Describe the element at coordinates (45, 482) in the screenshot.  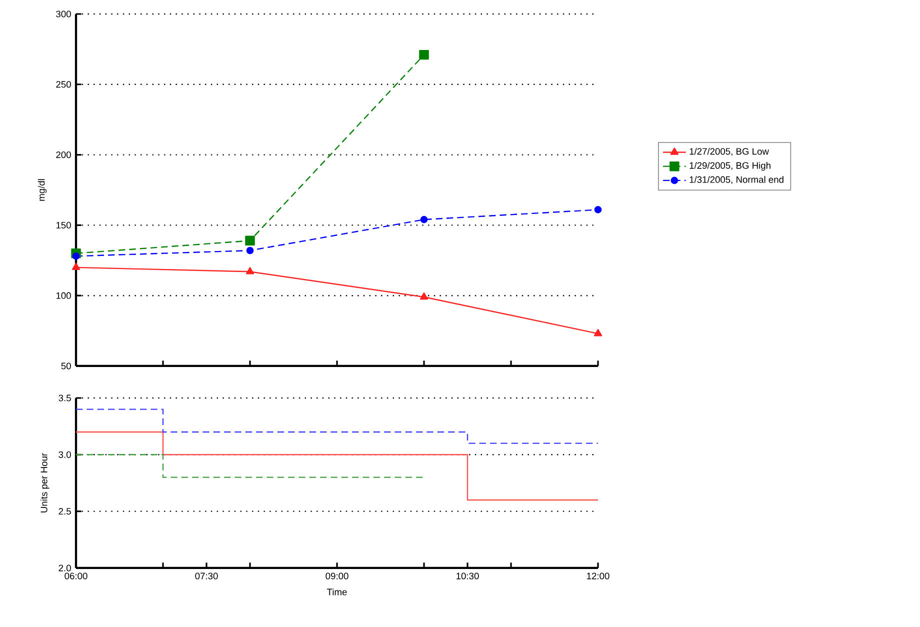
I see `y-axis-title: Units per Hour` at that location.